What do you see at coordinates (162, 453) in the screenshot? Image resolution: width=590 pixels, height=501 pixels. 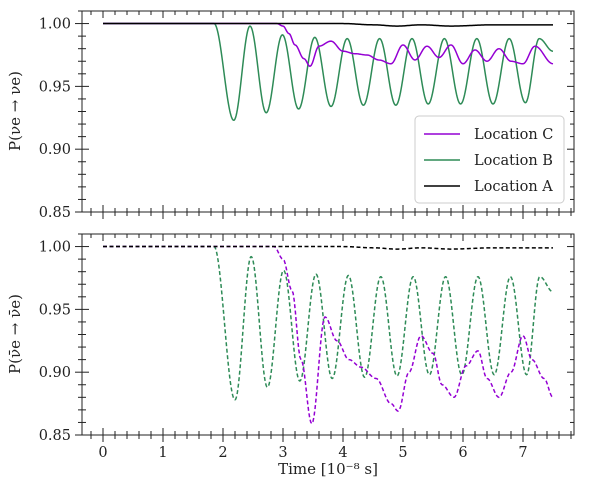 I see `bottom-x-tick-label: 1` at bounding box center [162, 453].